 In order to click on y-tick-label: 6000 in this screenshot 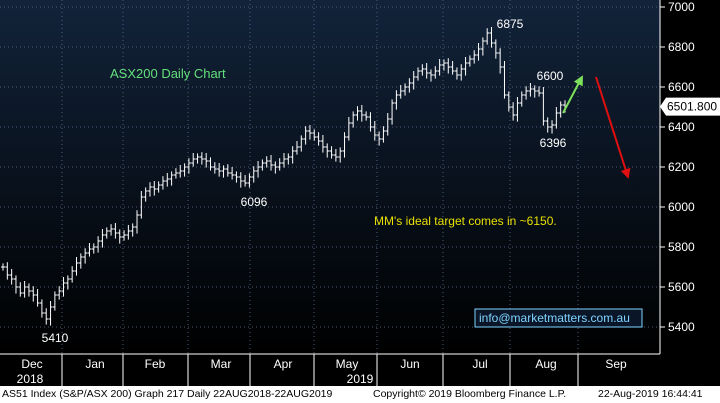, I will do `click(681, 207)`.